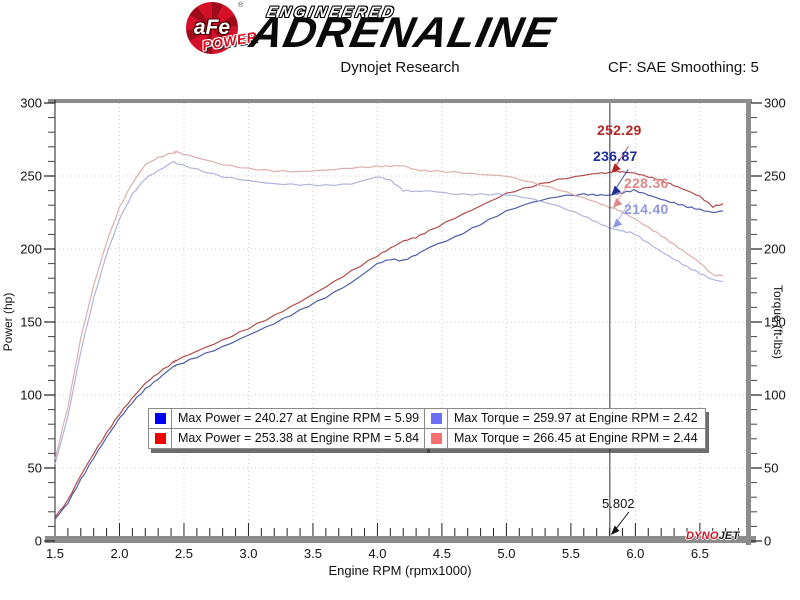 This screenshot has height=600, width=800. Describe the element at coordinates (506, 553) in the screenshot. I see `x-tick-label: 5.0` at that location.